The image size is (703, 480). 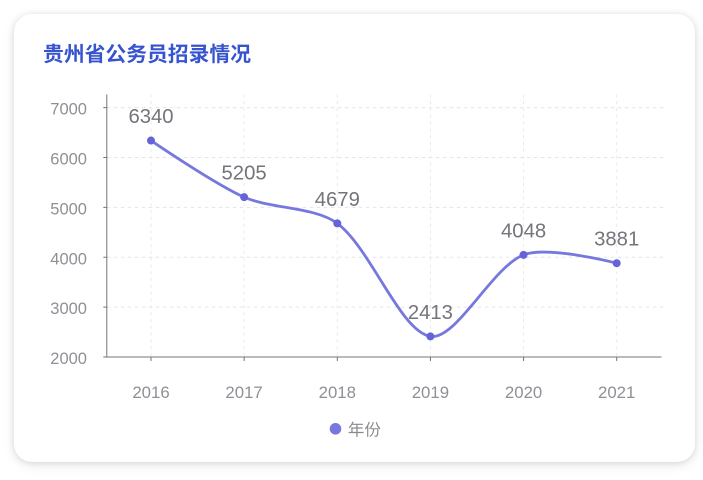 What do you see at coordinates (68, 160) in the screenshot?
I see `svg-text: 6000` at bounding box center [68, 160].